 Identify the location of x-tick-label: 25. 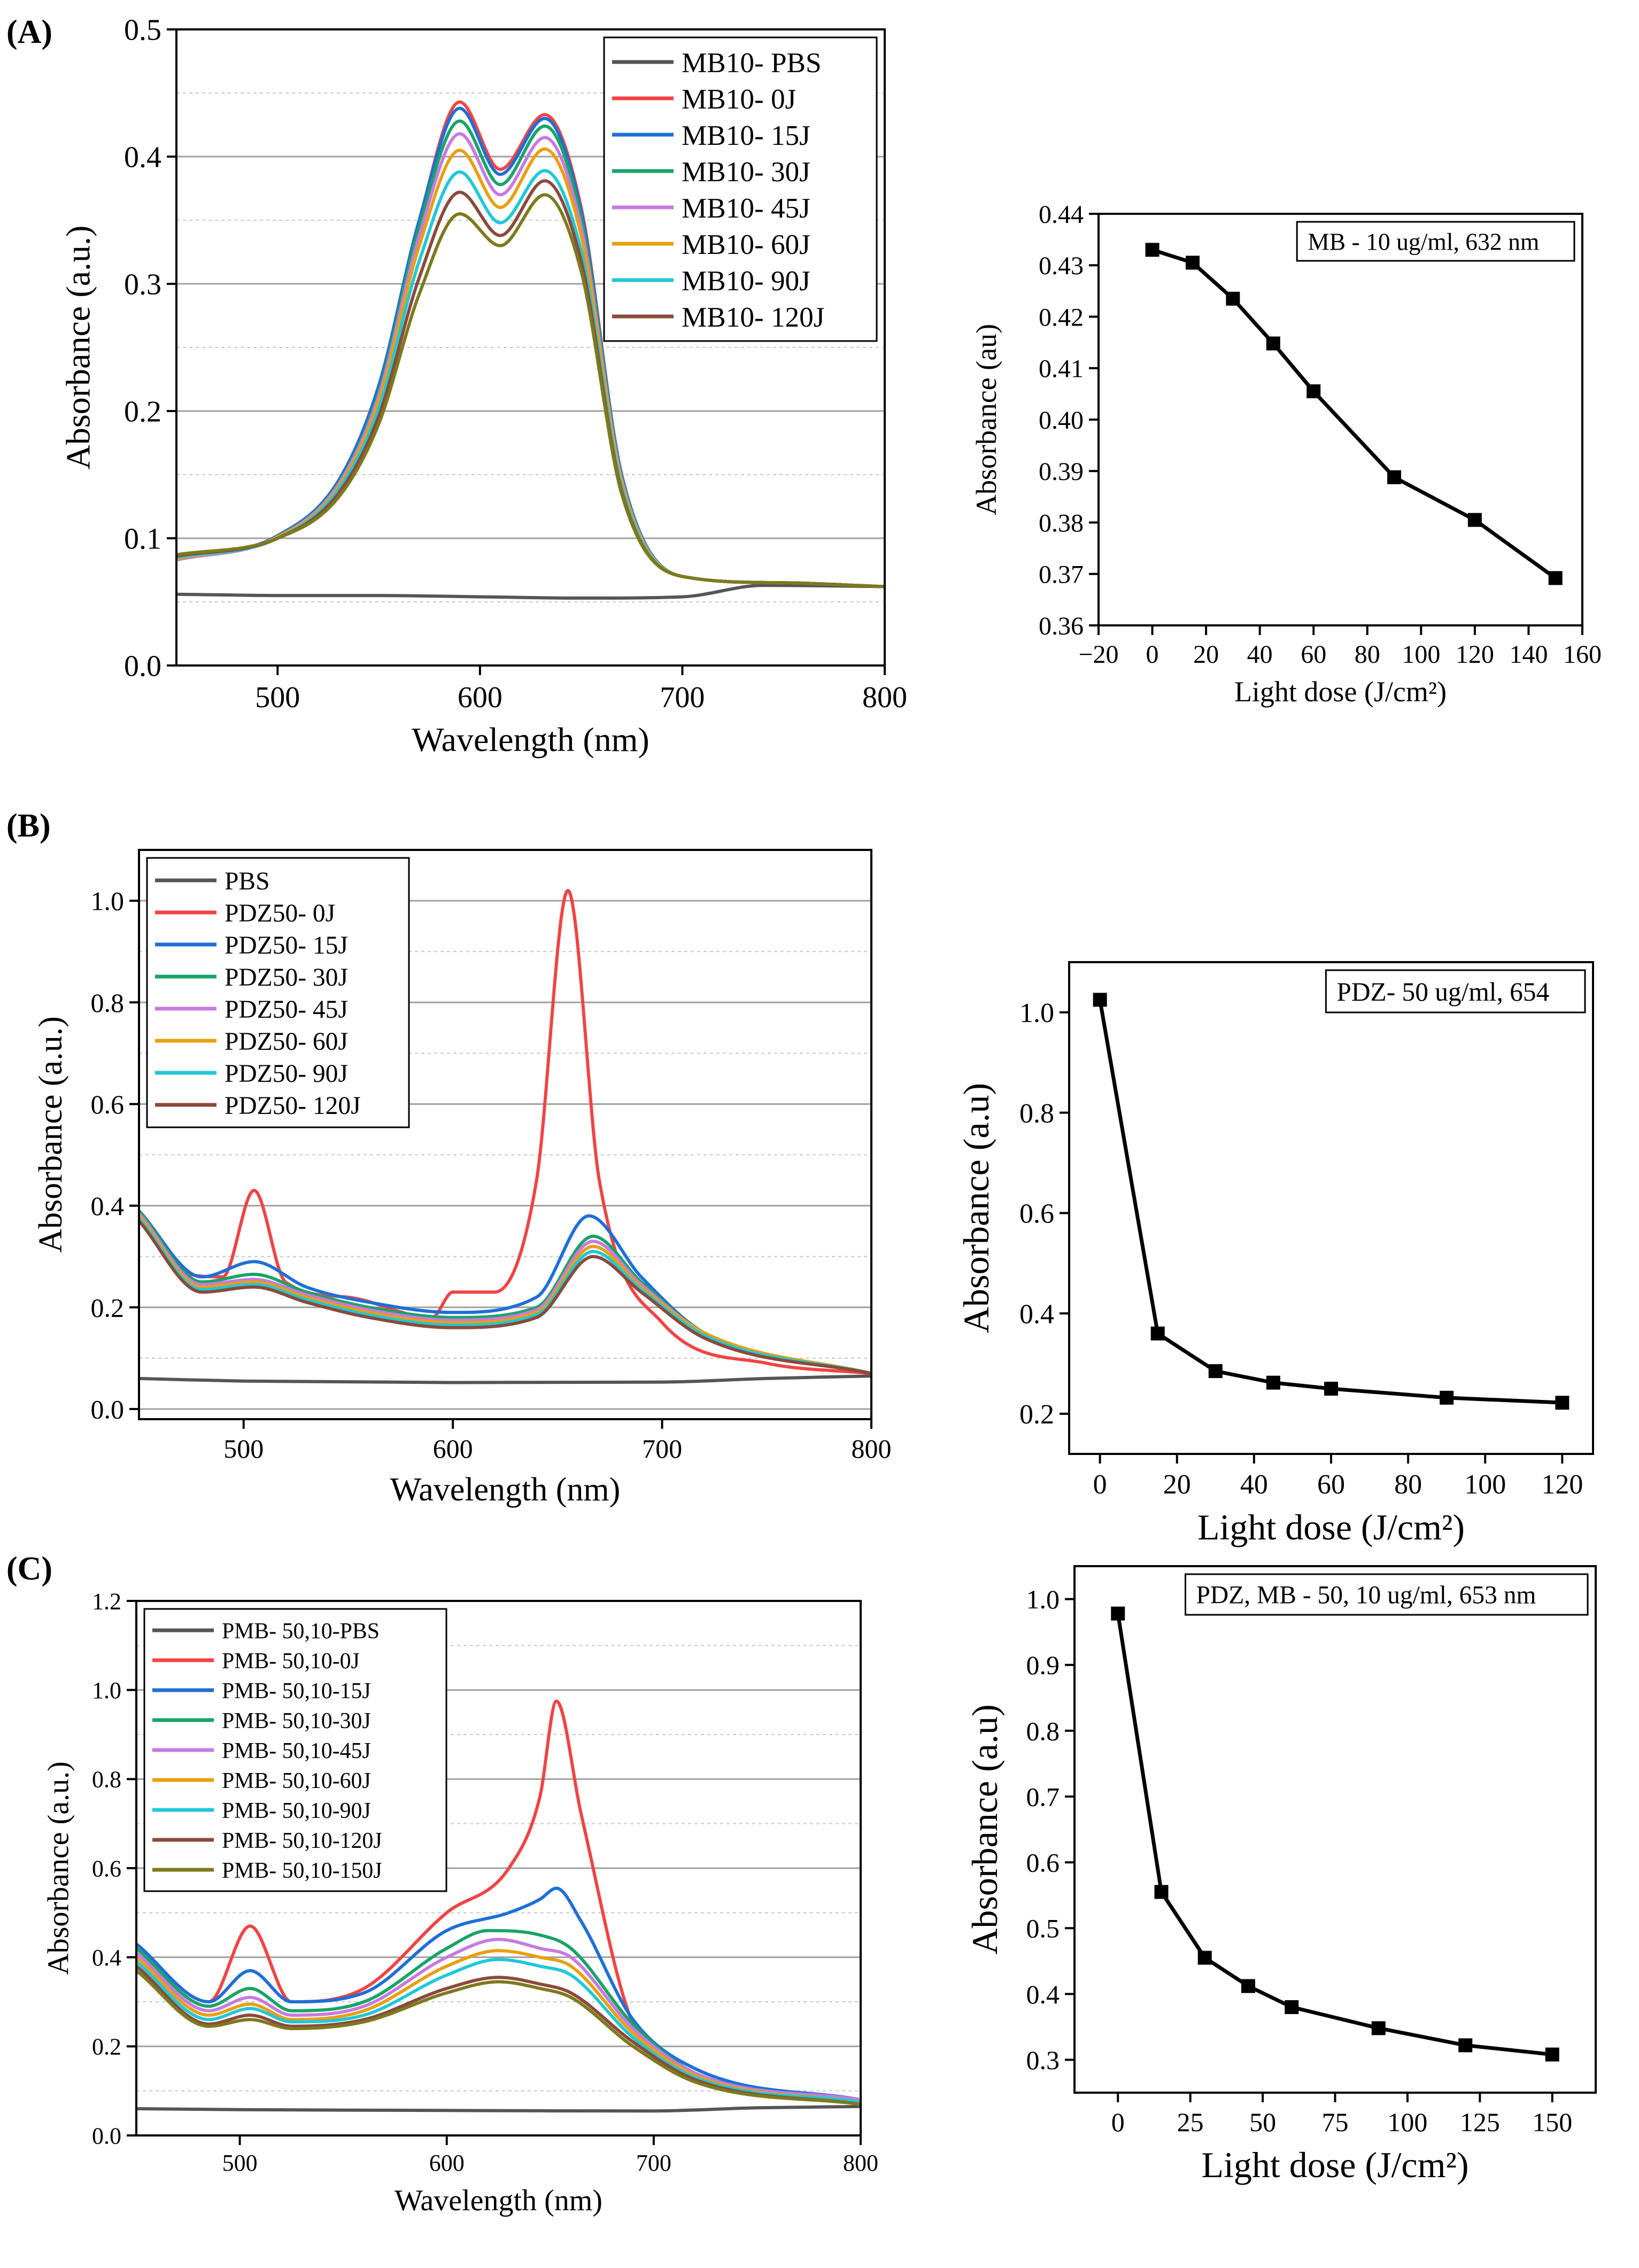
(1191, 2122).